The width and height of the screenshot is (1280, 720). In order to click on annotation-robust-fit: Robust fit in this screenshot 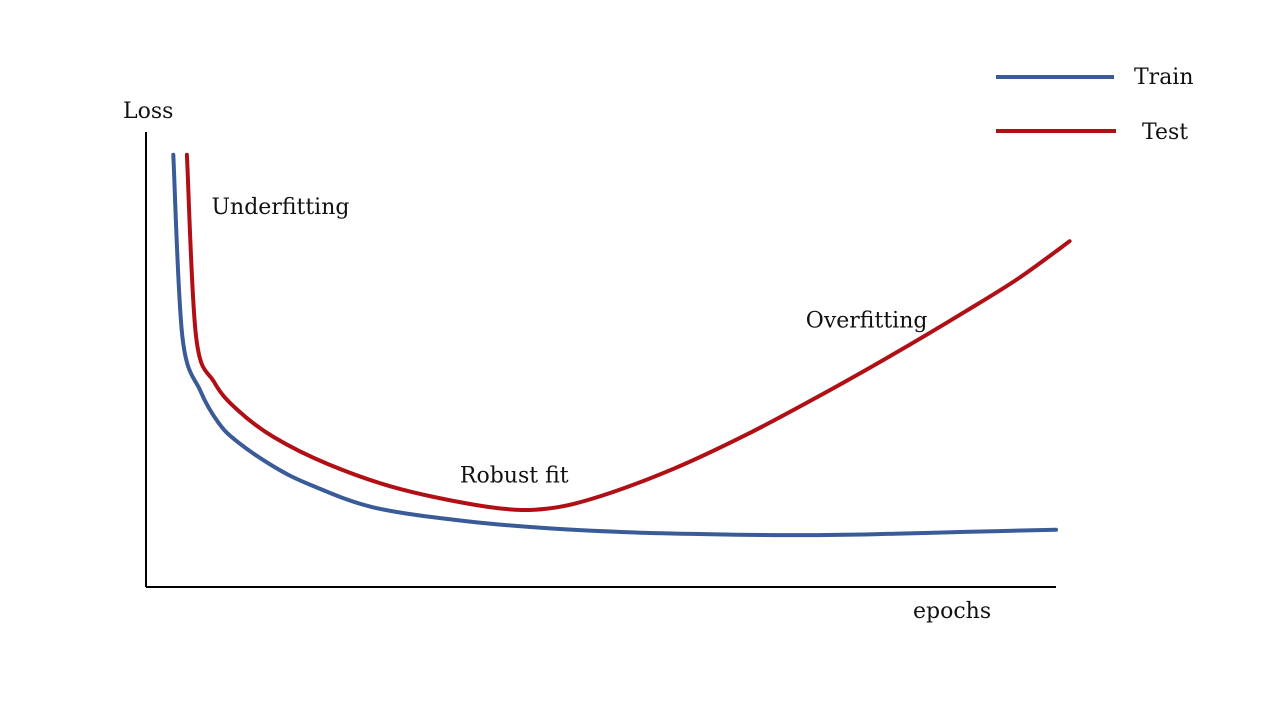, I will do `click(514, 475)`.